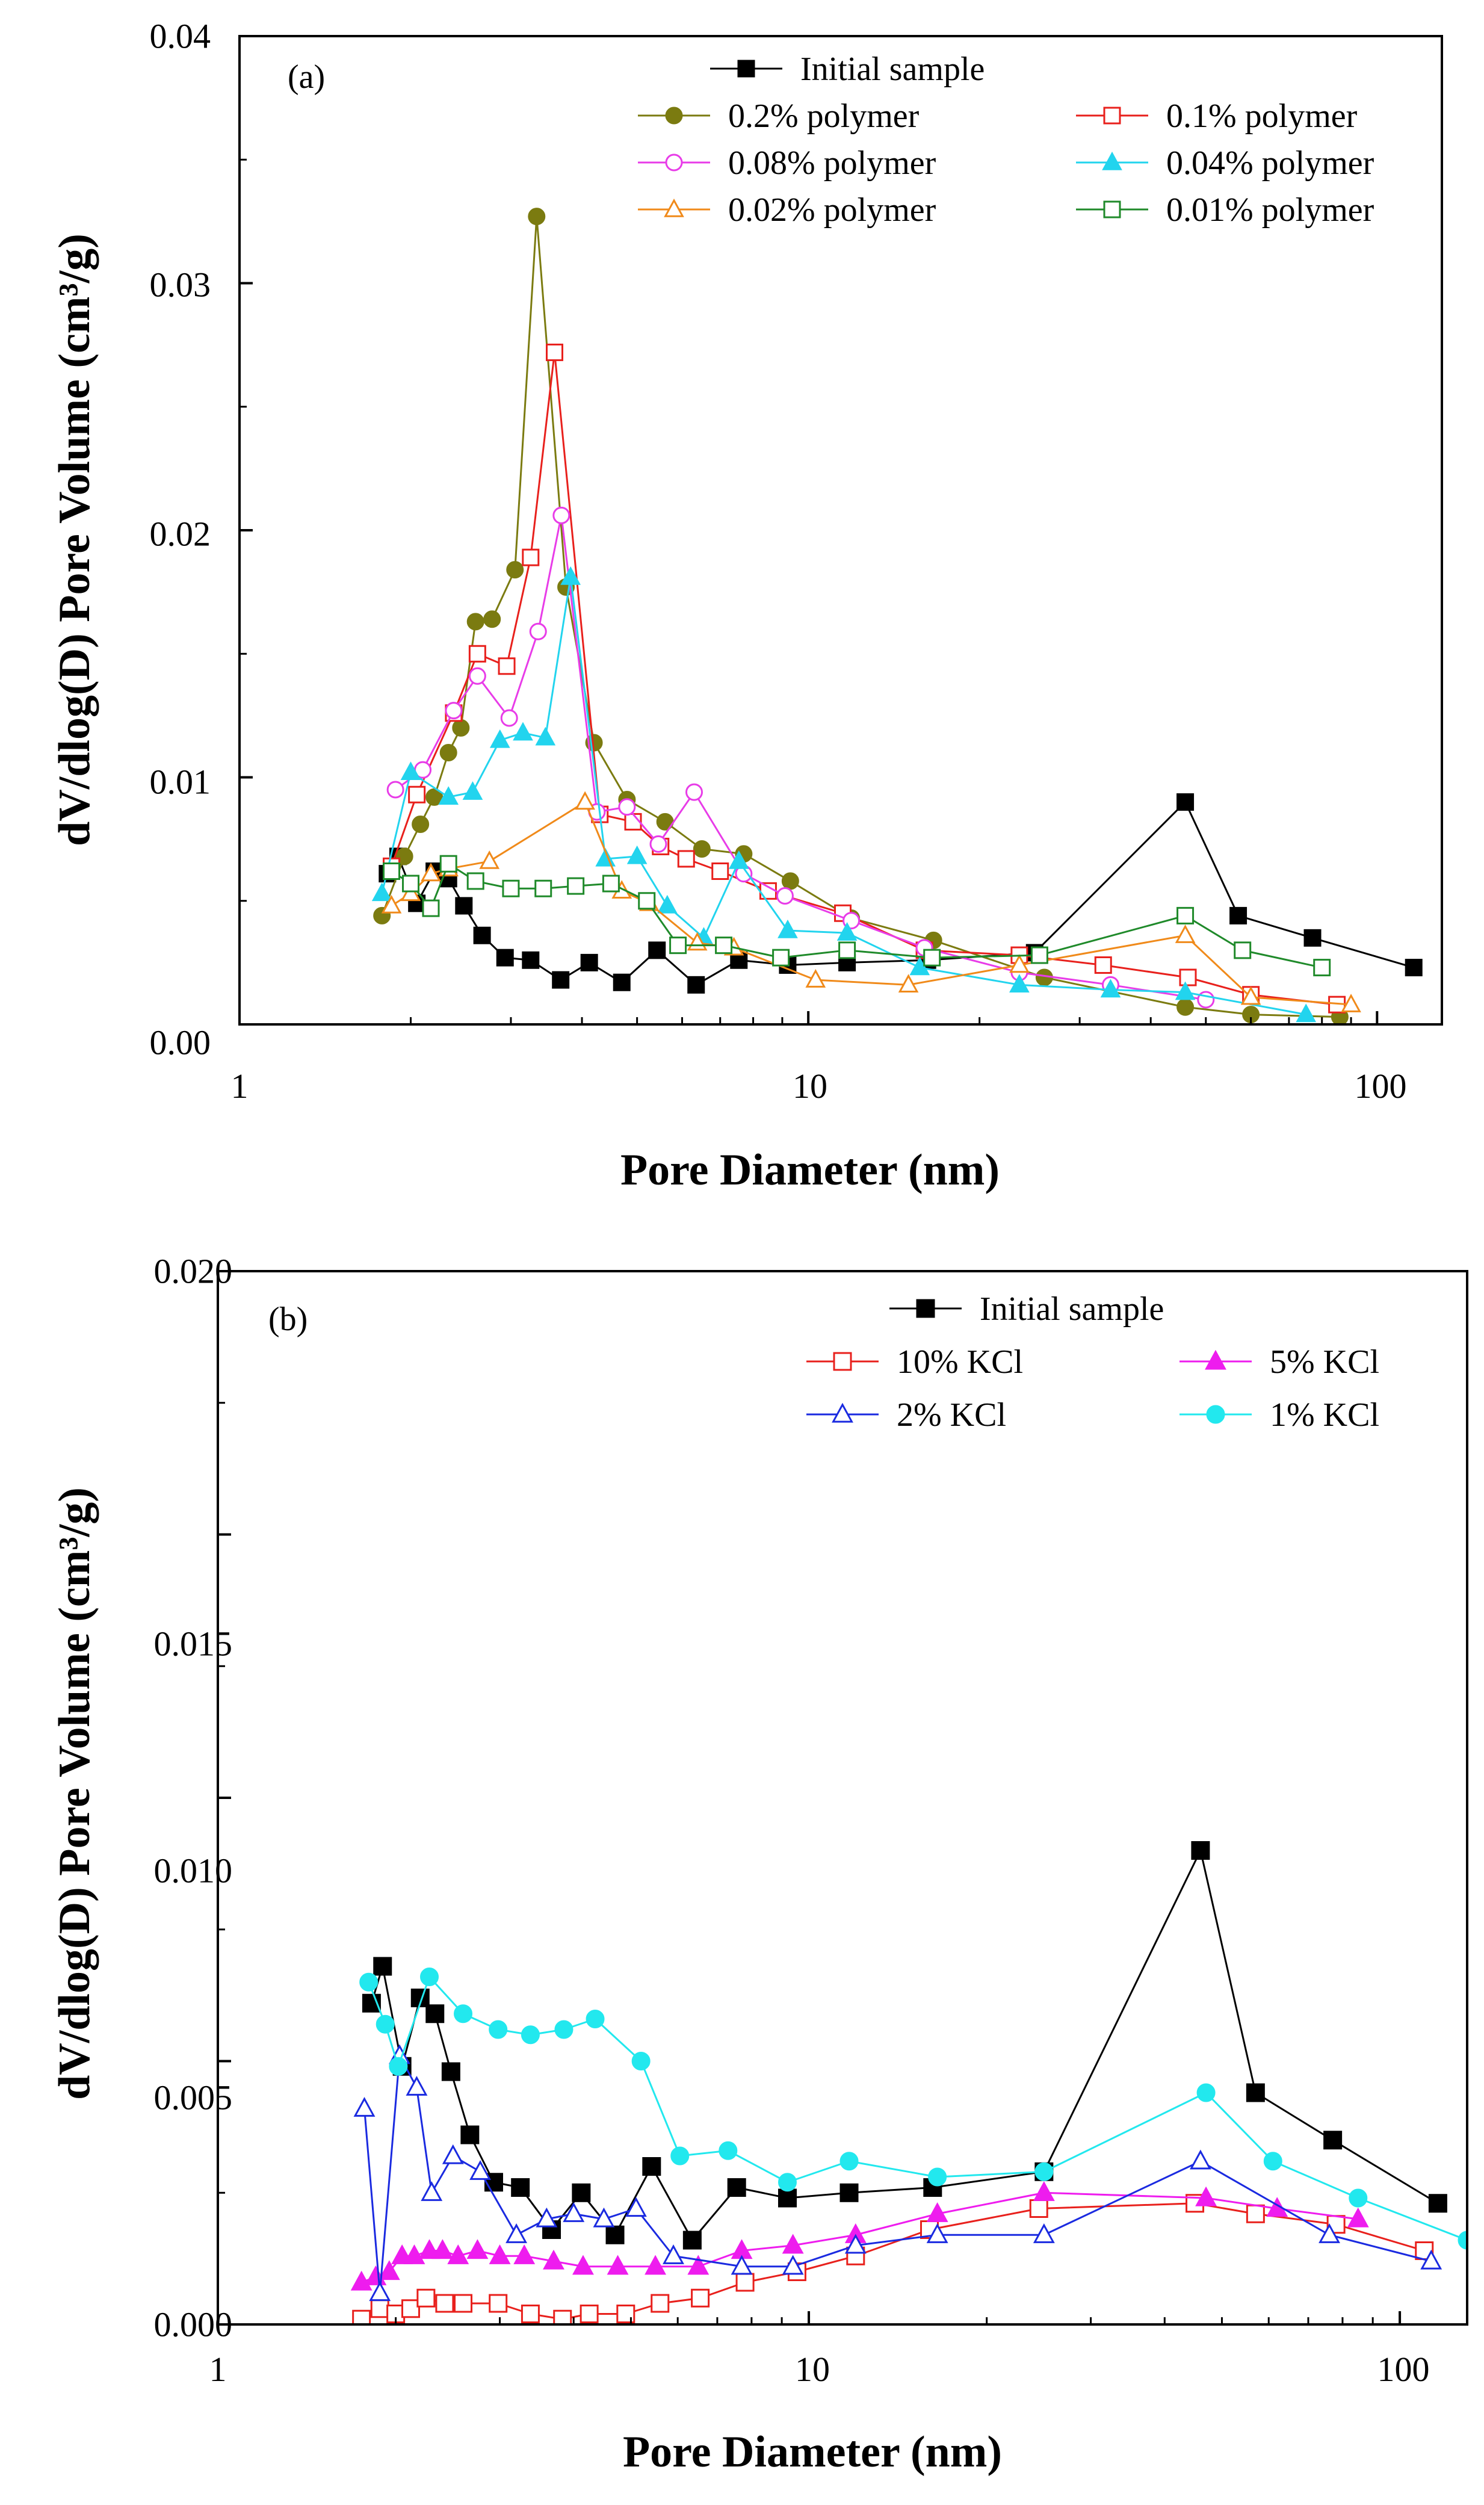 The image size is (1484, 2505). Describe the element at coordinates (674, 207) in the screenshot. I see `legend-marker-0-02-polymer` at that location.